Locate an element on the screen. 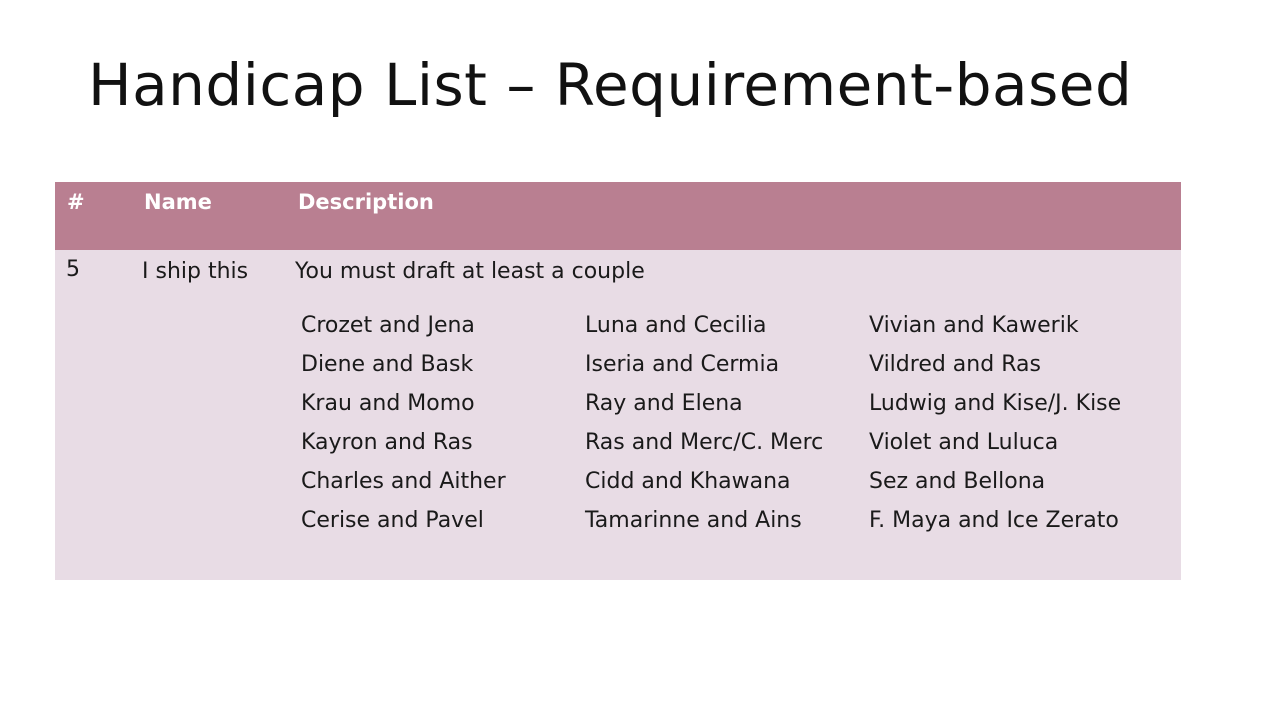 The image size is (1280, 720). header-name: Name is located at coordinates (178, 202).